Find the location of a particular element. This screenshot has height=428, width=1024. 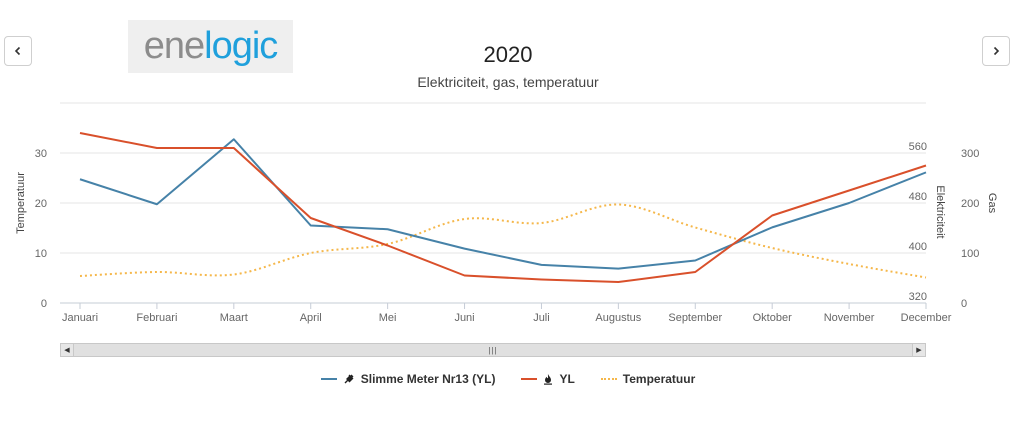

x-tick-label: April is located at coordinates (311, 318).